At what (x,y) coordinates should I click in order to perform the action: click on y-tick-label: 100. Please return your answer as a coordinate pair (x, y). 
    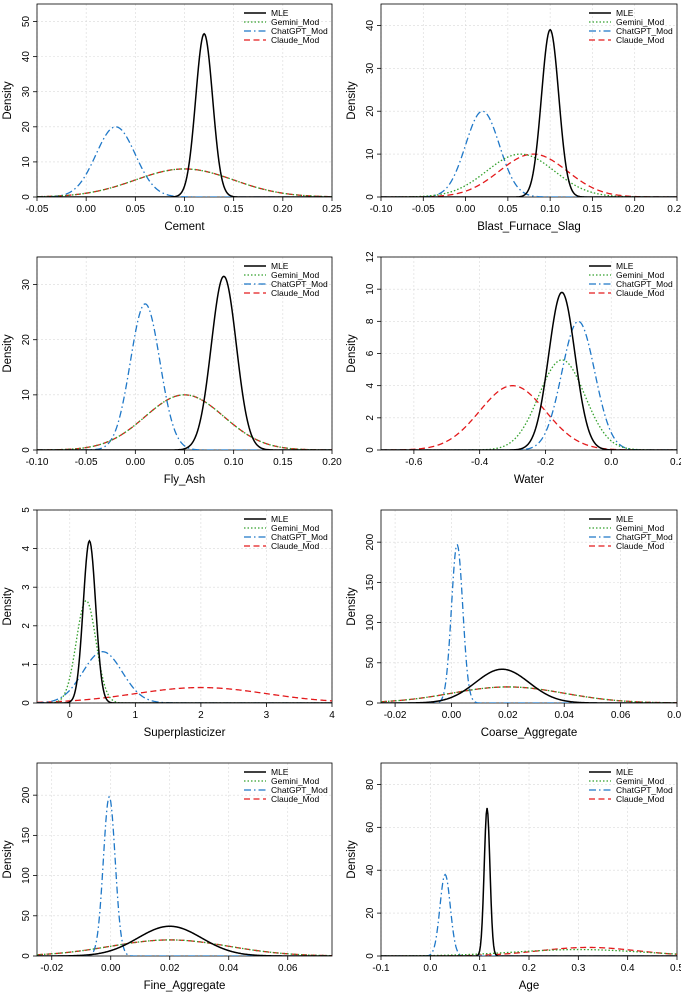
    Looking at the image, I should click on (370, 622).